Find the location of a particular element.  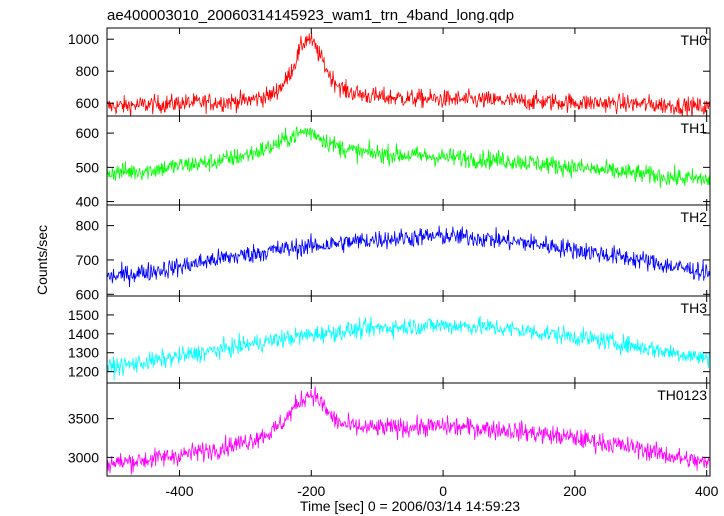

panel-label-th1: TH1 is located at coordinates (694, 128).